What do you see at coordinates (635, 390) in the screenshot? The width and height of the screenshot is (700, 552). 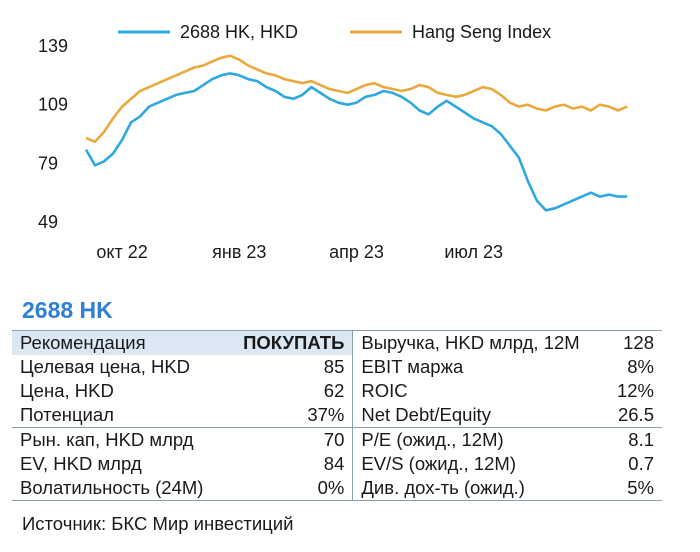 I see `roic-value: 12%` at bounding box center [635, 390].